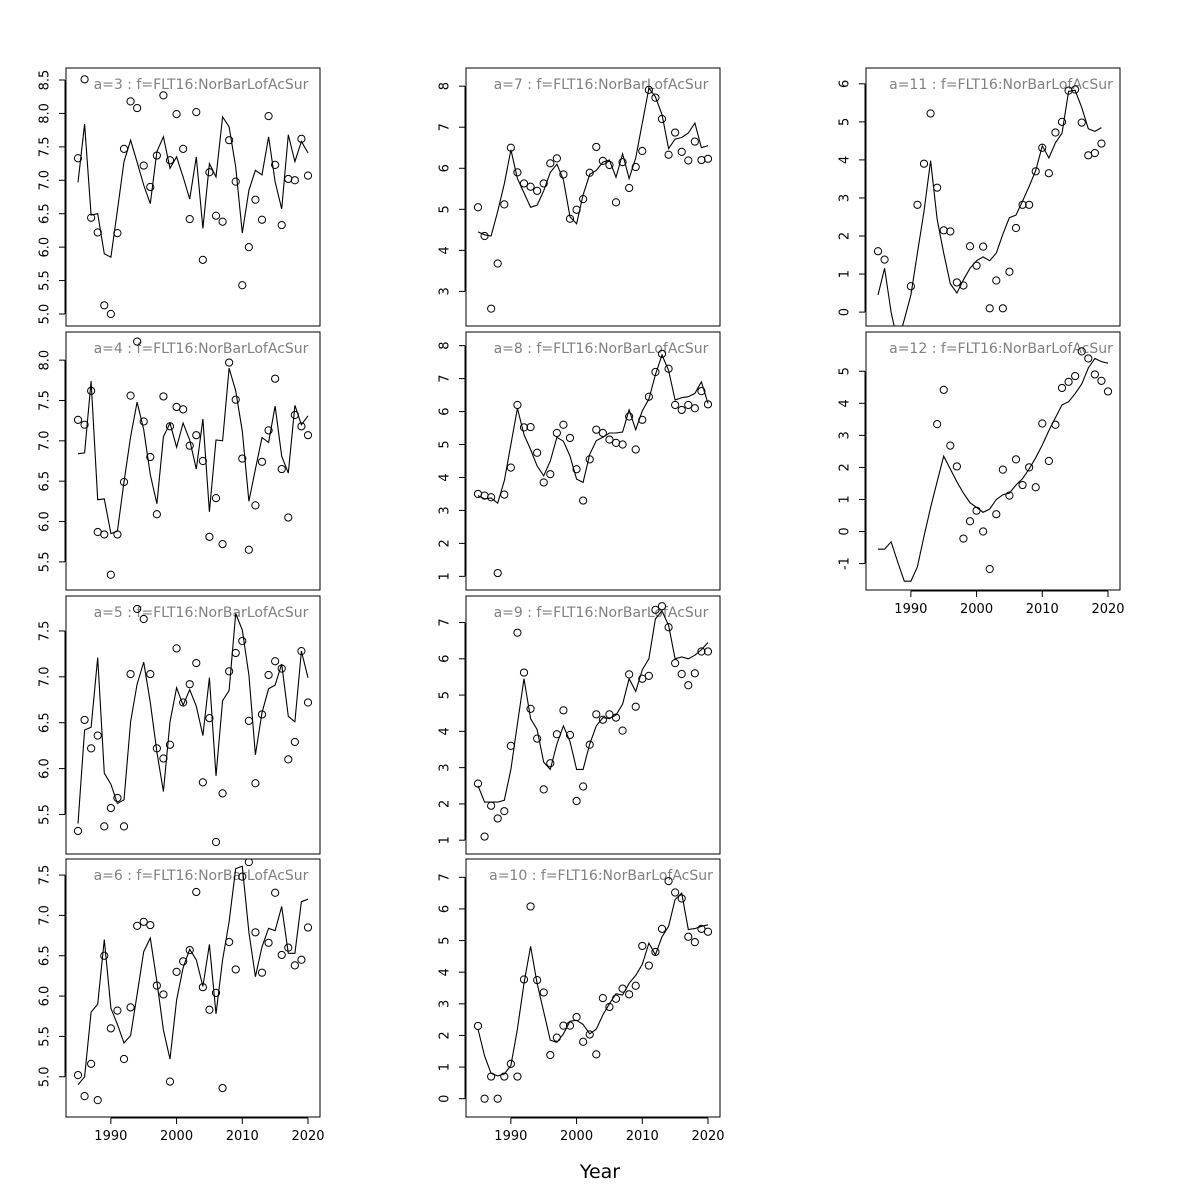  Describe the element at coordinates (845, 467) in the screenshot. I see `y-tick-label: 2` at that location.